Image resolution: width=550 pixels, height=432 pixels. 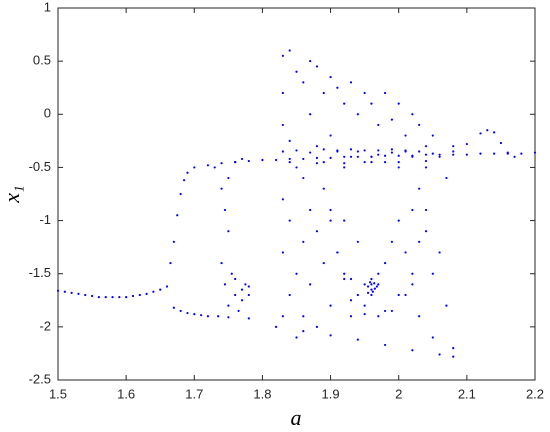 What do you see at coordinates (40, 166) in the screenshot?
I see `y-tick-label: -0.5` at bounding box center [40, 166].